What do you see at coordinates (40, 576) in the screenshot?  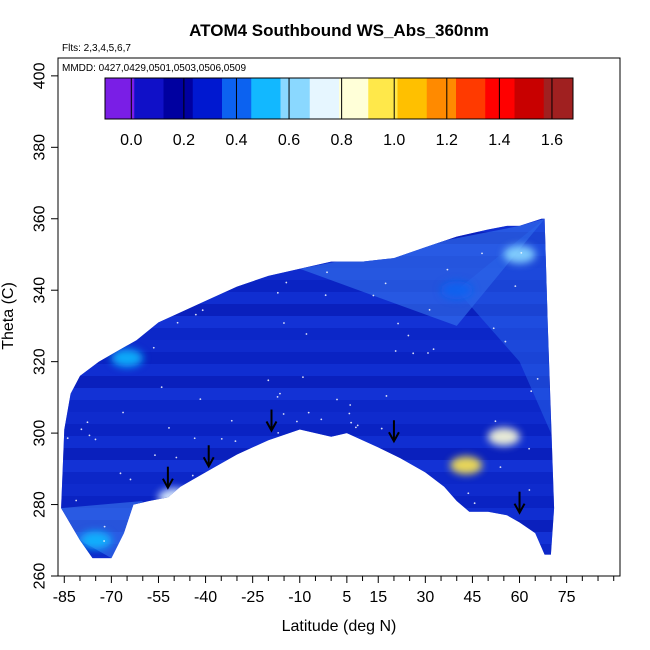 I see `y-tick-label: 260` at bounding box center [40, 576].